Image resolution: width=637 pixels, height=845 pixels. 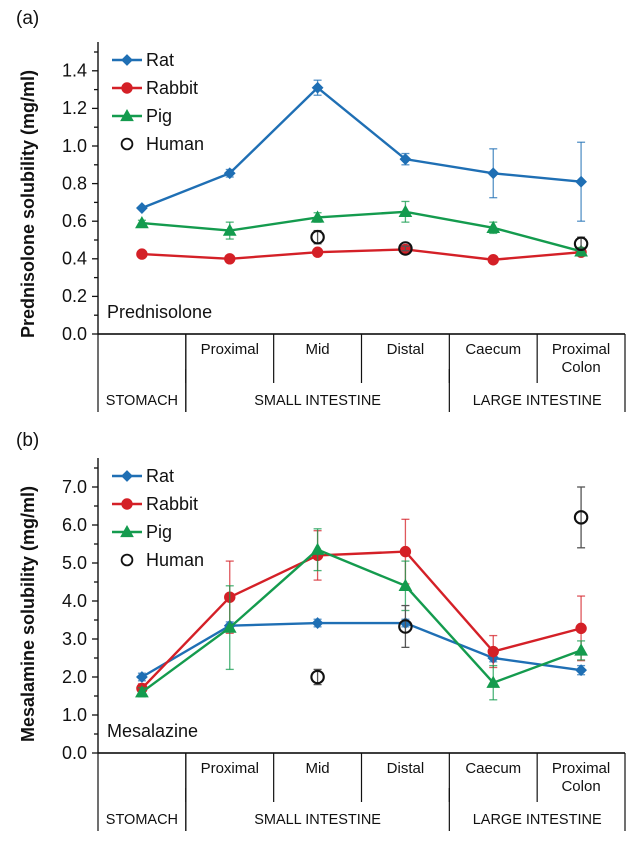 I want to click on inline-drug-label: Mesalazine, so click(x=152, y=731).